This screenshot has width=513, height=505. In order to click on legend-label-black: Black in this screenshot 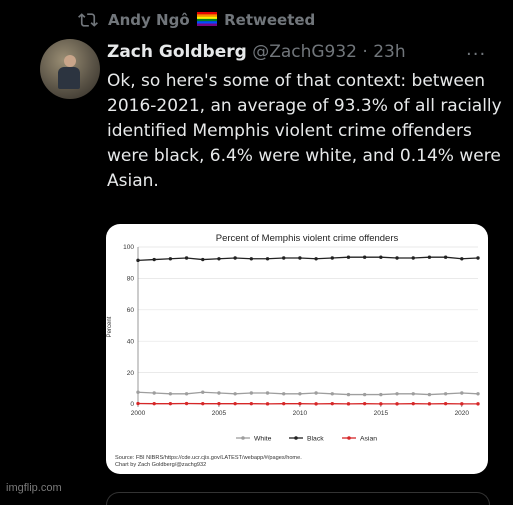, I will do `click(315, 438)`.